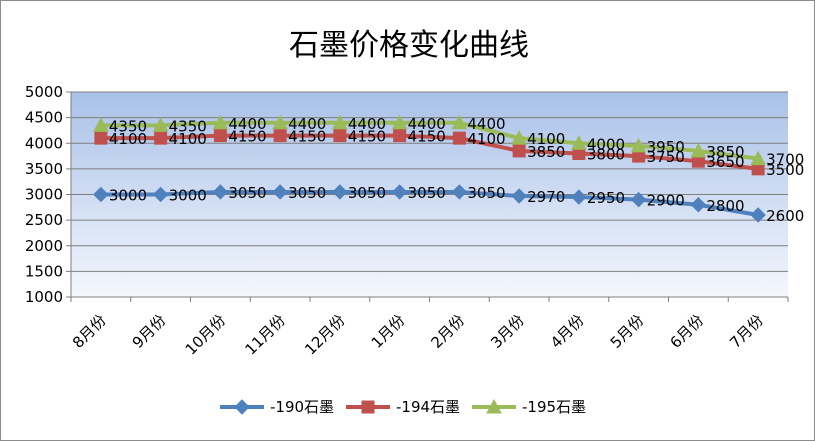 Image resolution: width=815 pixels, height=441 pixels. I want to click on x-category-label: 8月份, so click(89, 331).